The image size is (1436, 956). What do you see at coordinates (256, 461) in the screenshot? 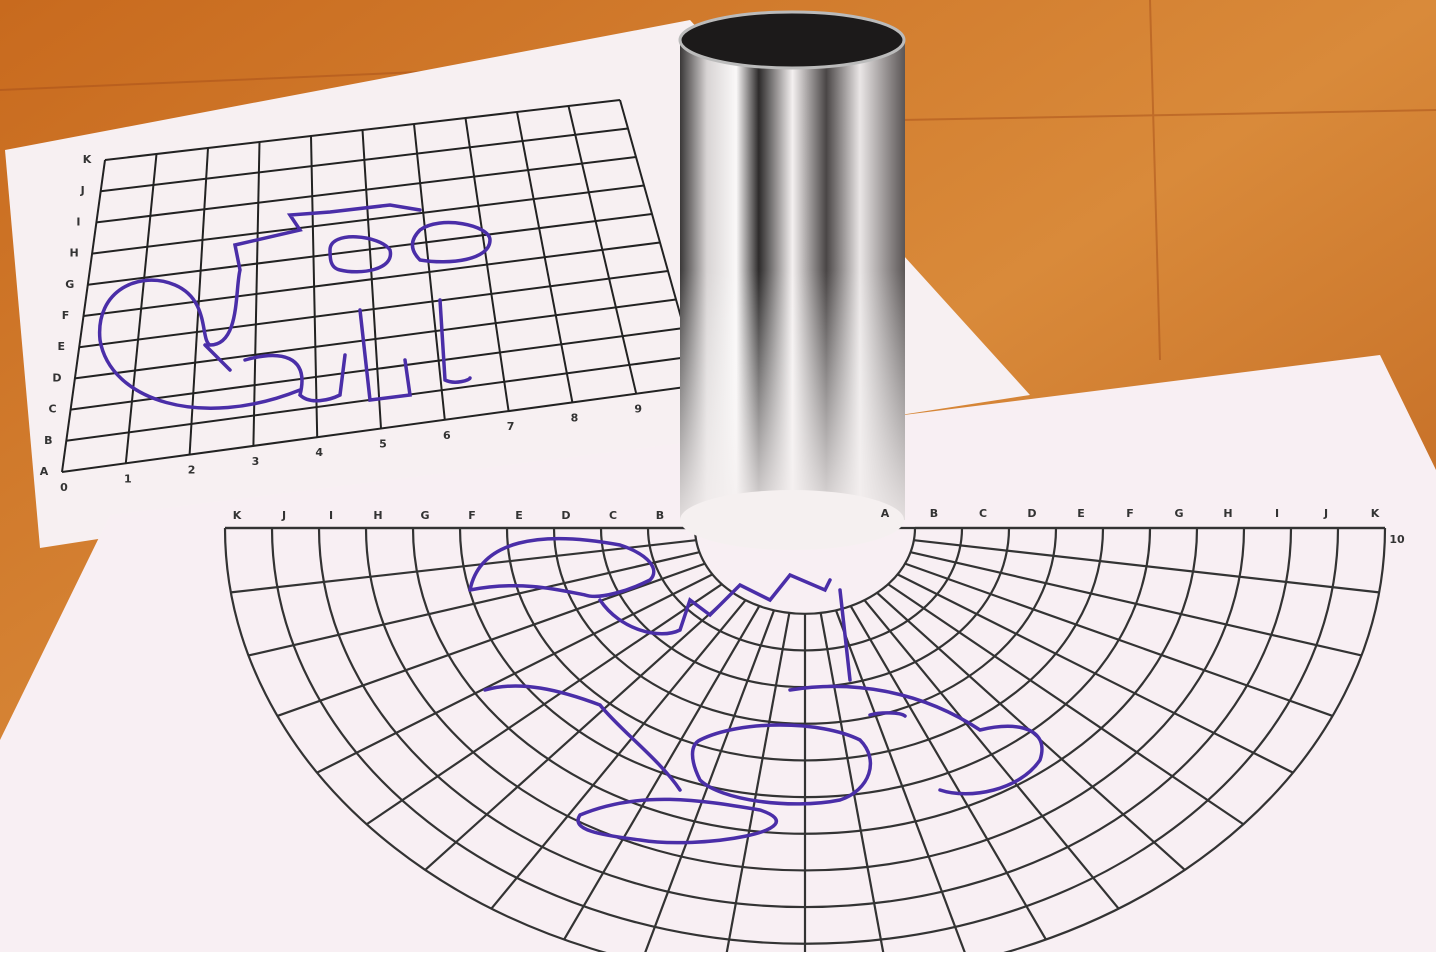
I see `column-label: 3` at bounding box center [256, 461].